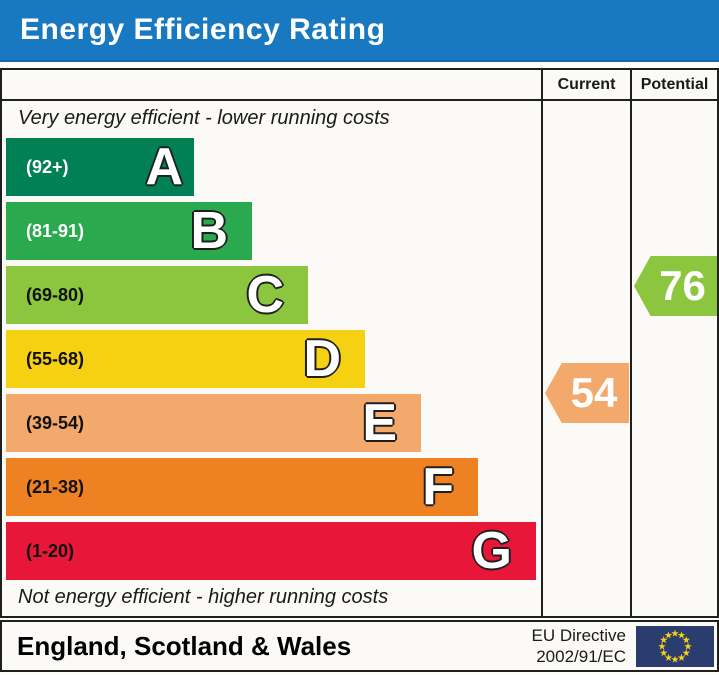 The width and height of the screenshot is (719, 675). What do you see at coordinates (271, 551) in the screenshot?
I see `rating-band-g: (1-20) G` at bounding box center [271, 551].